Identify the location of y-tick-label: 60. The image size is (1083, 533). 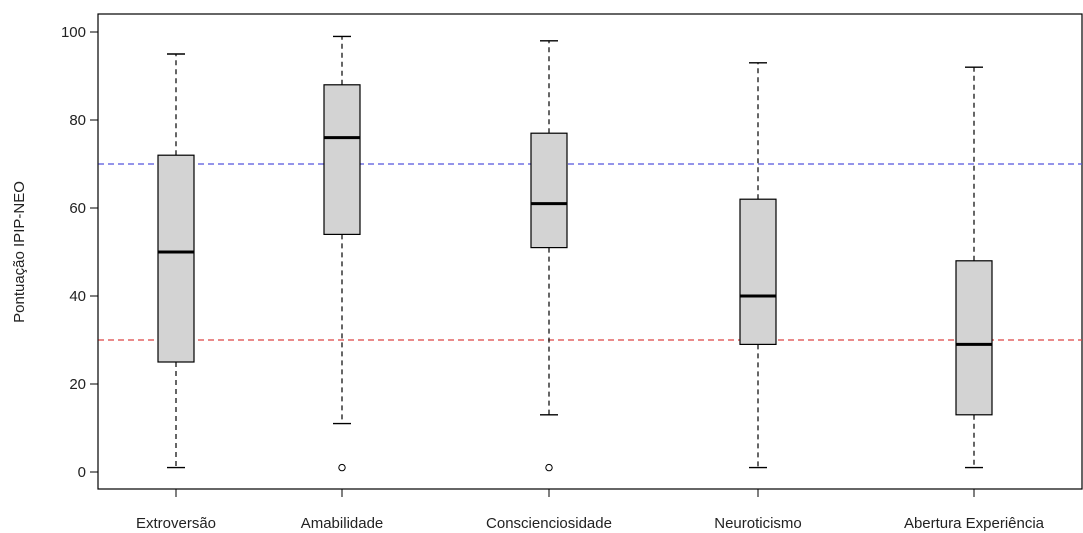
(77, 208).